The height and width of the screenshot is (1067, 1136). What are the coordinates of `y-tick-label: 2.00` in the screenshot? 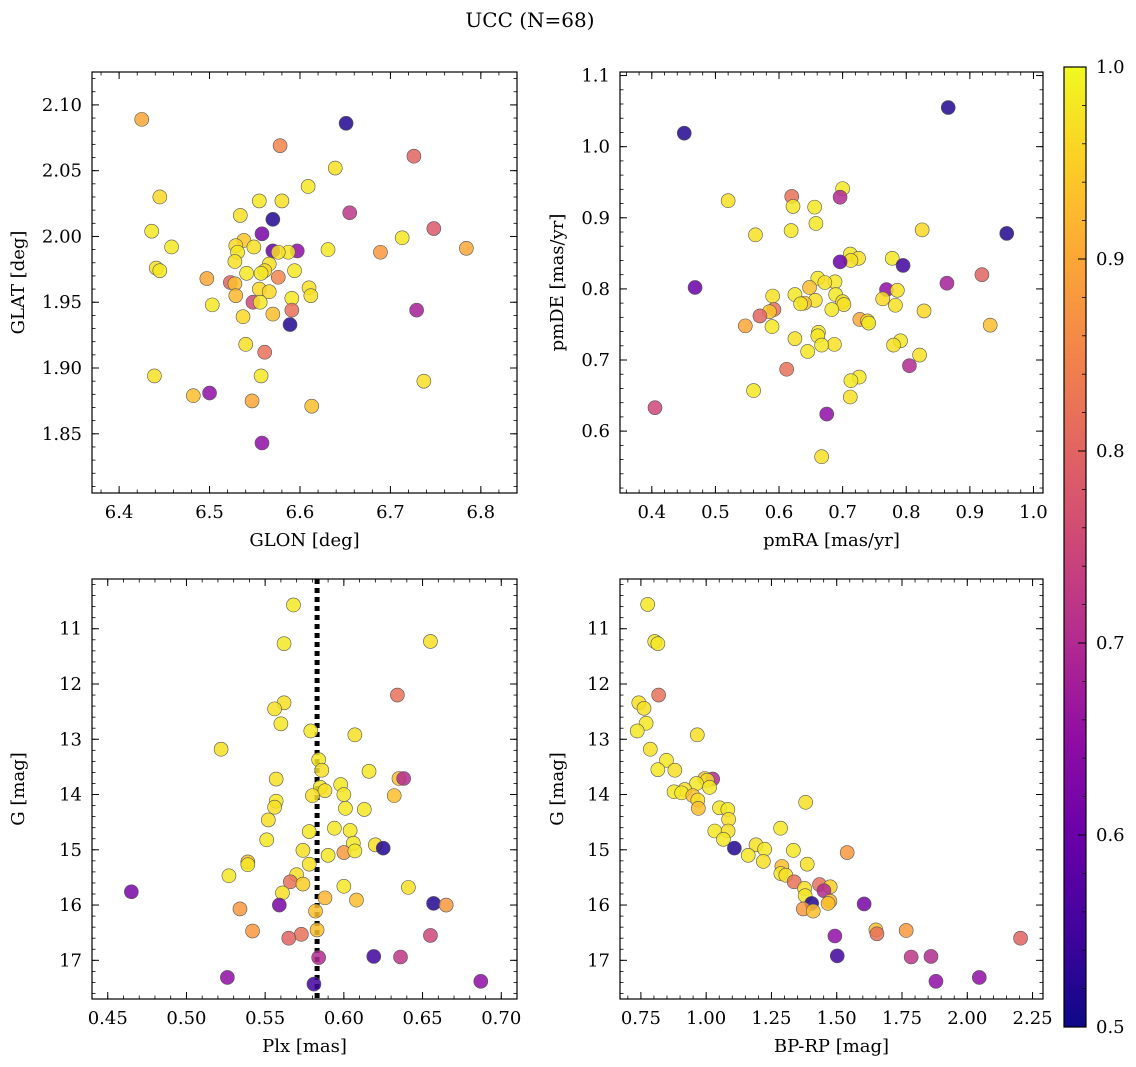 It's located at (62, 236).